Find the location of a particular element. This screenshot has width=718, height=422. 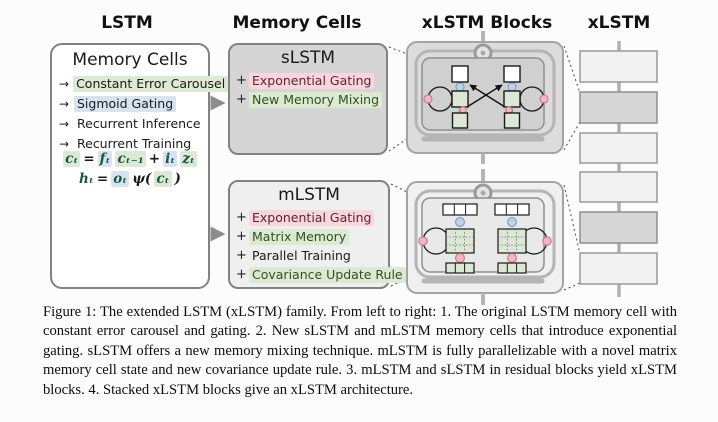

xlstm-stack is located at coordinates (618, 169).